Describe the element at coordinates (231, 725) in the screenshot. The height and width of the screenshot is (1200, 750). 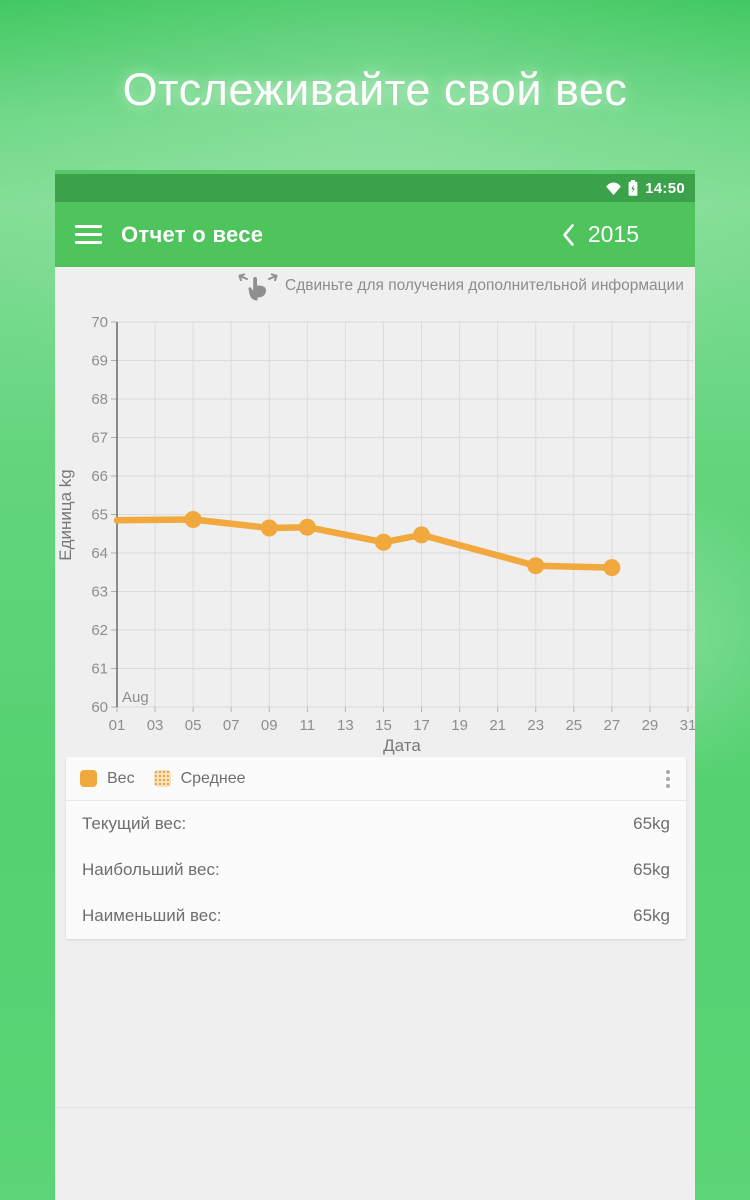
I see `svg-text: 07` at that location.